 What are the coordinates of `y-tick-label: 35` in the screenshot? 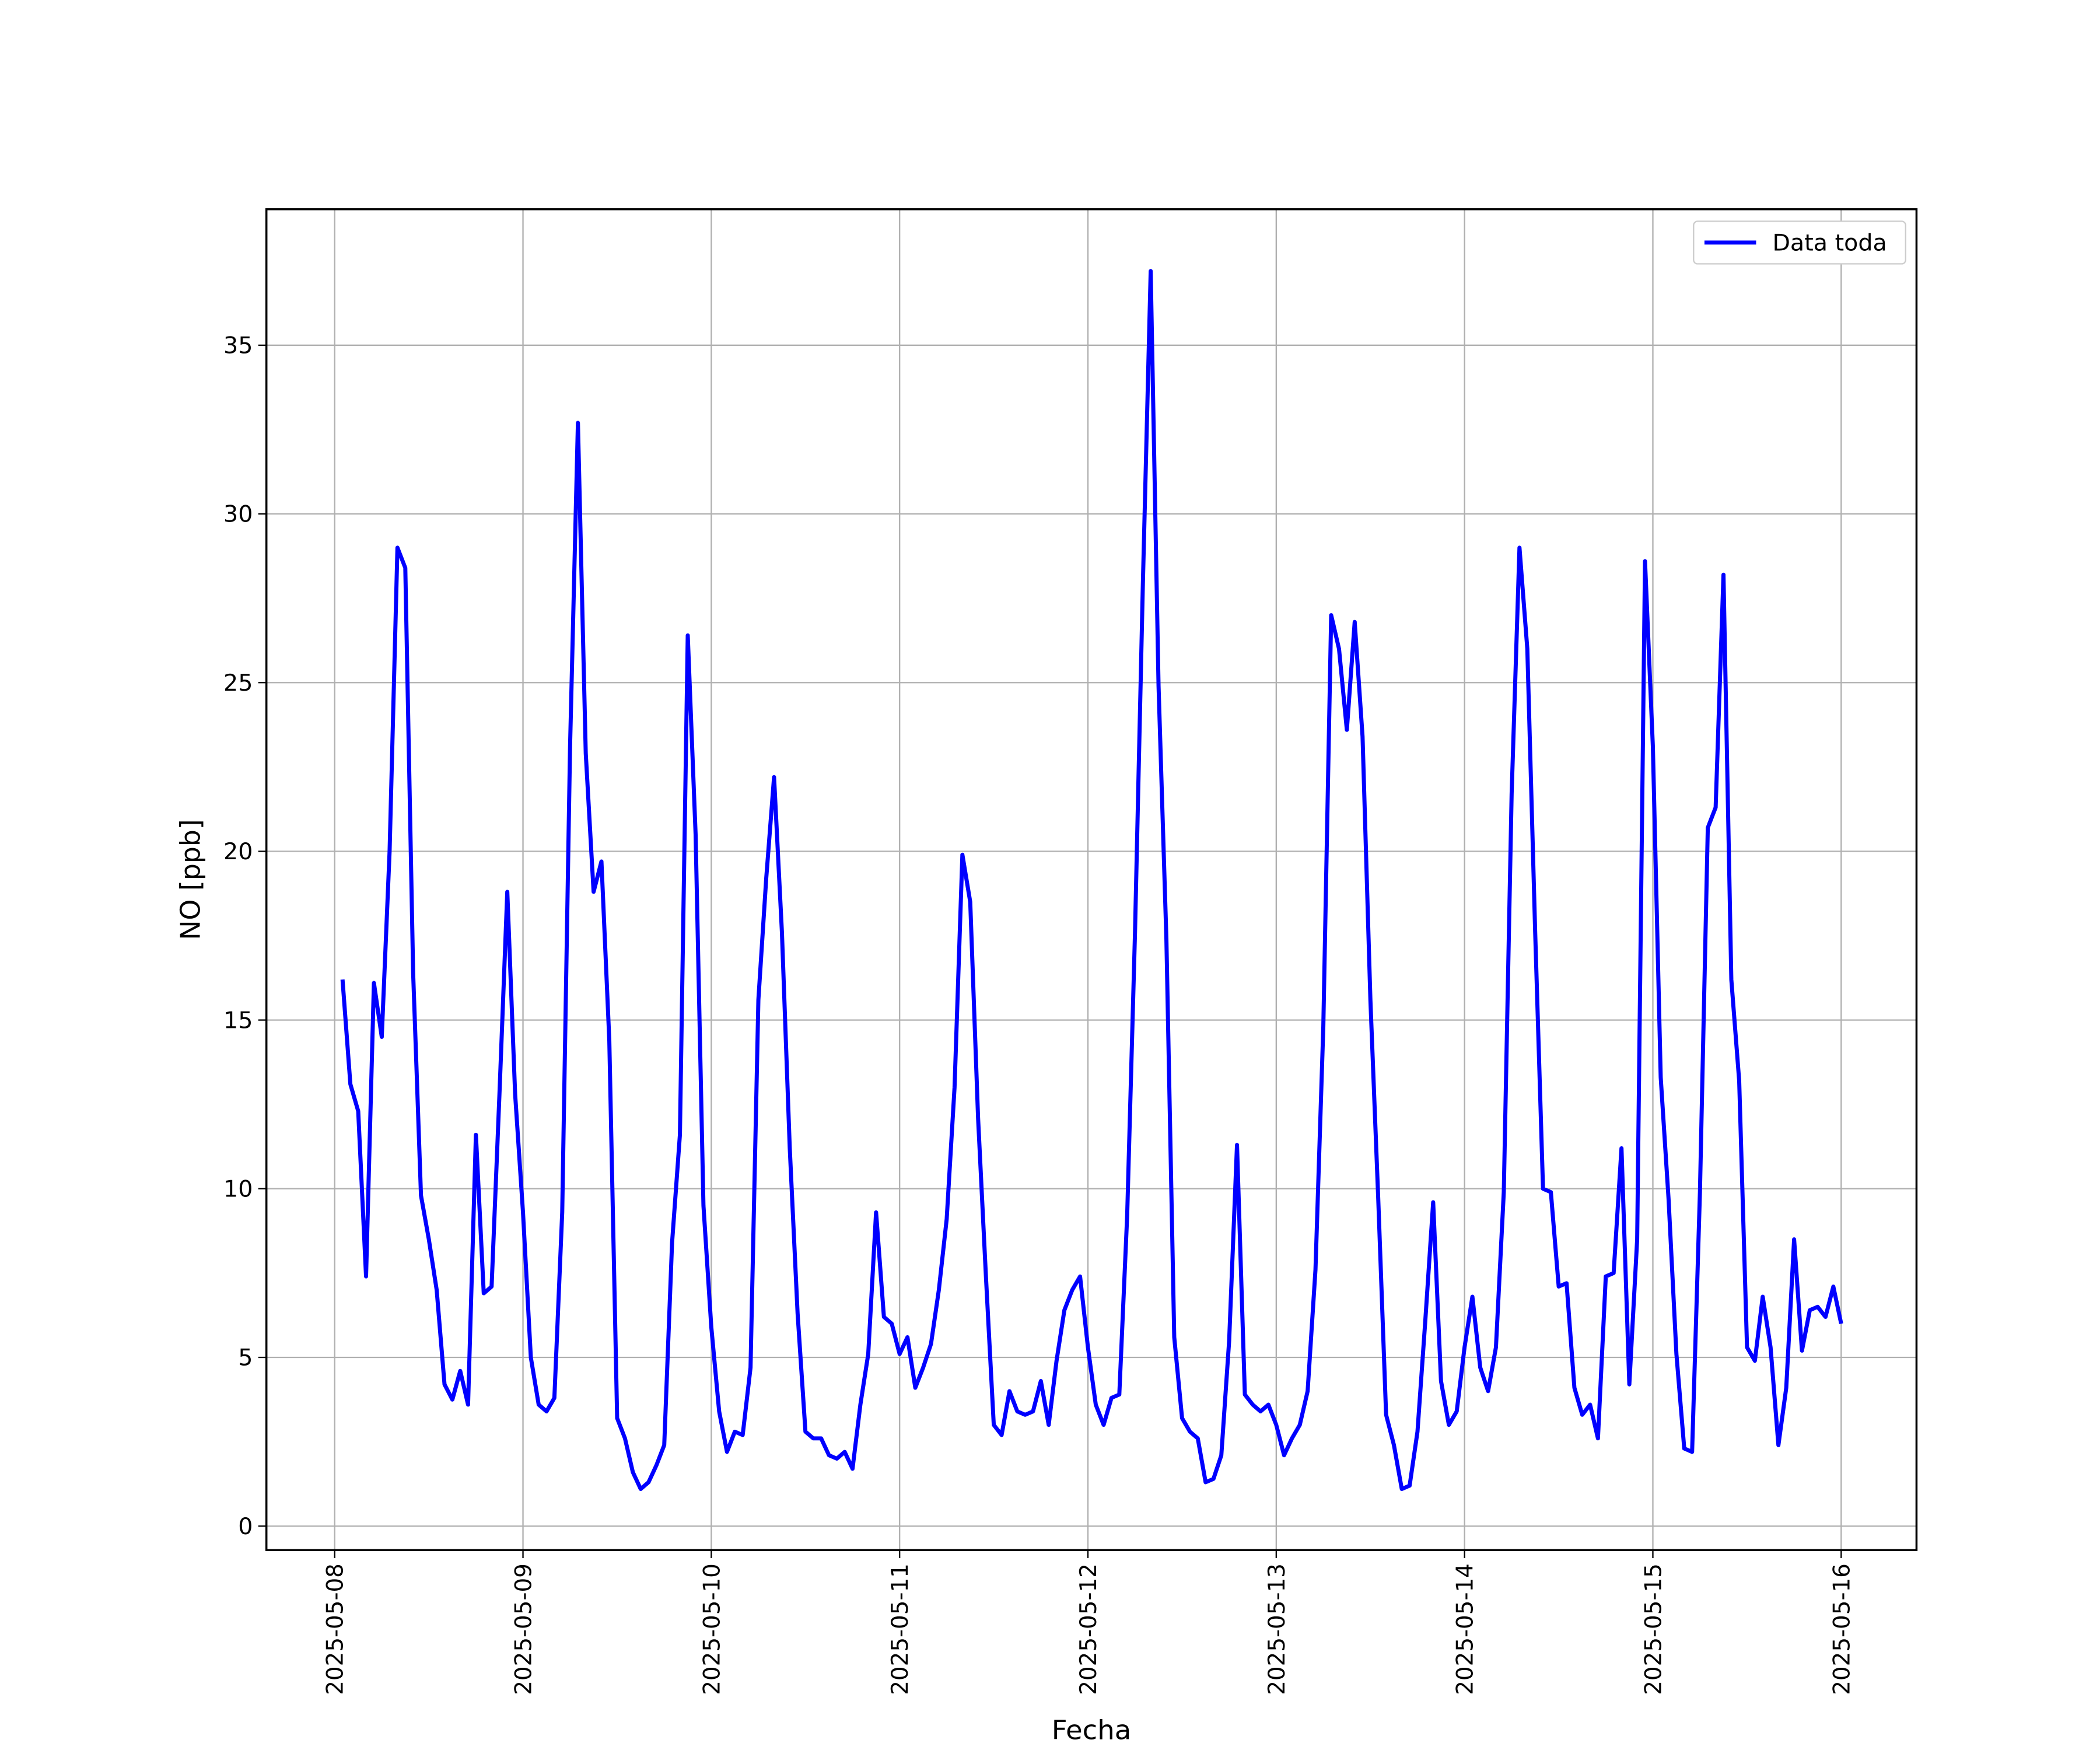 It's located at (238, 346).